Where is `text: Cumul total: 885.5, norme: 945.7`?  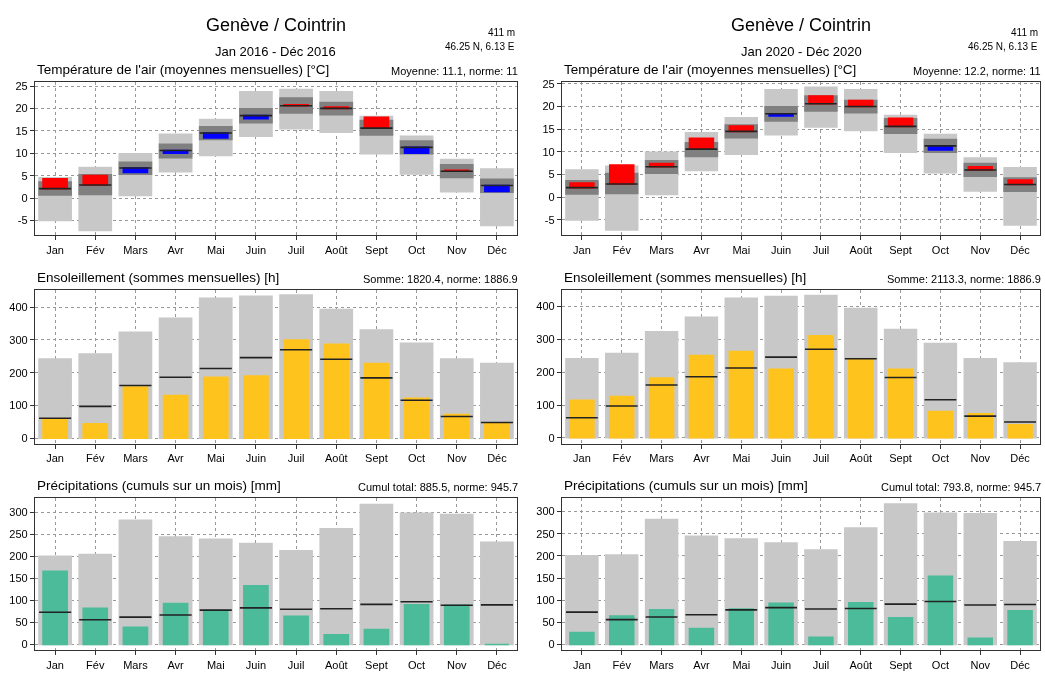 text: Cumul total: 885.5, norme: 945.7 is located at coordinates (438, 487).